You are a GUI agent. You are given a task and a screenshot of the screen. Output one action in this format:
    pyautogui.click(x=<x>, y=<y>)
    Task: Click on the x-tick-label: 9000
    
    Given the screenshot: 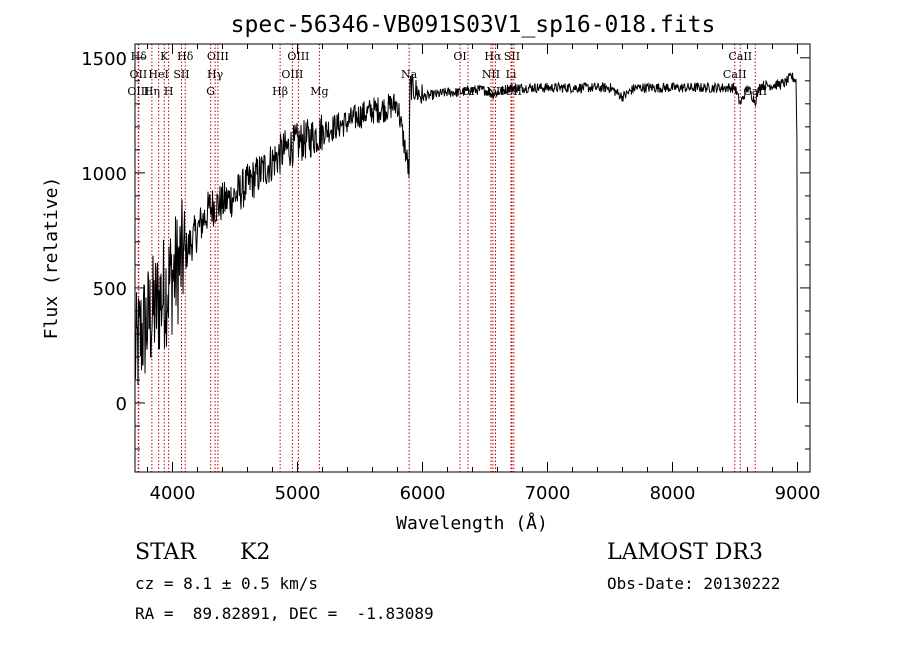 What is the action you would take?
    pyautogui.click(x=798, y=493)
    